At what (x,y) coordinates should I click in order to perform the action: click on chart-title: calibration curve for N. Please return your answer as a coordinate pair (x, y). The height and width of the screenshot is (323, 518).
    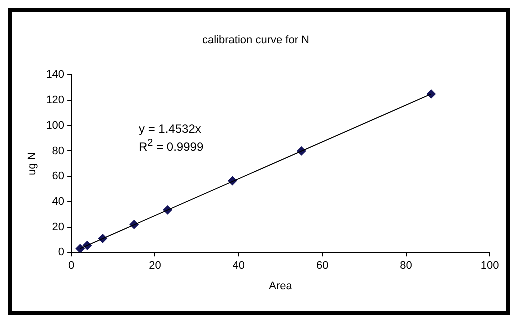
    Looking at the image, I should click on (256, 40).